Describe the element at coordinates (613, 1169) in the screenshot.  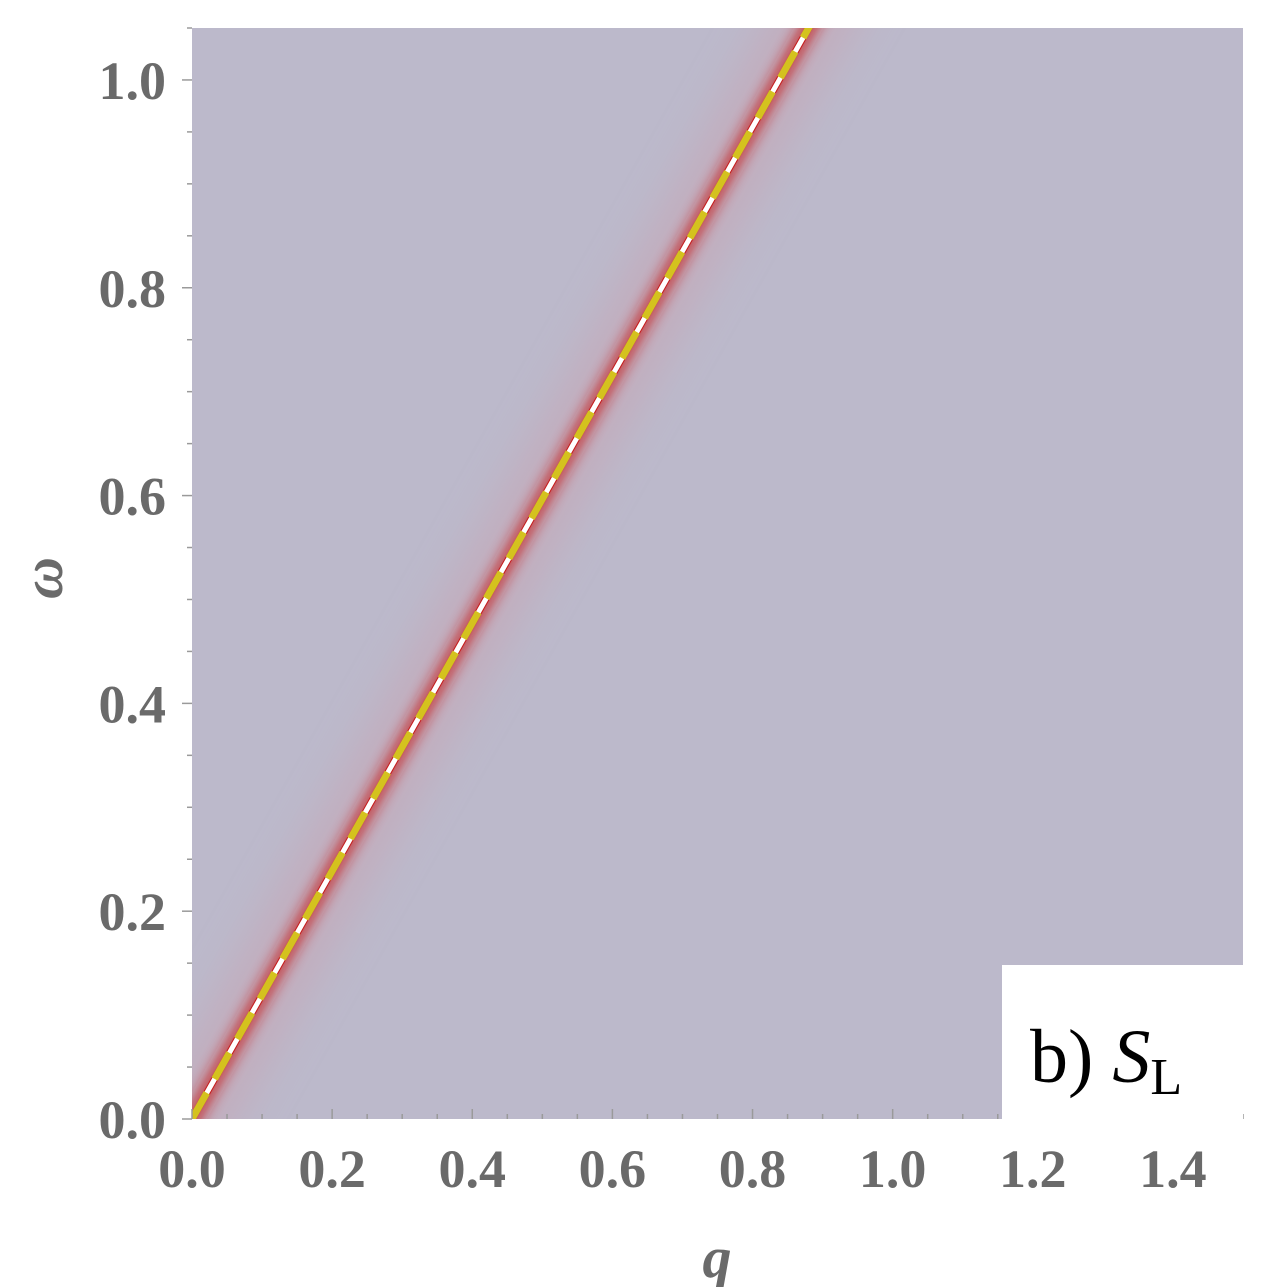
I see `x-tick-label: 0.6` at that location.